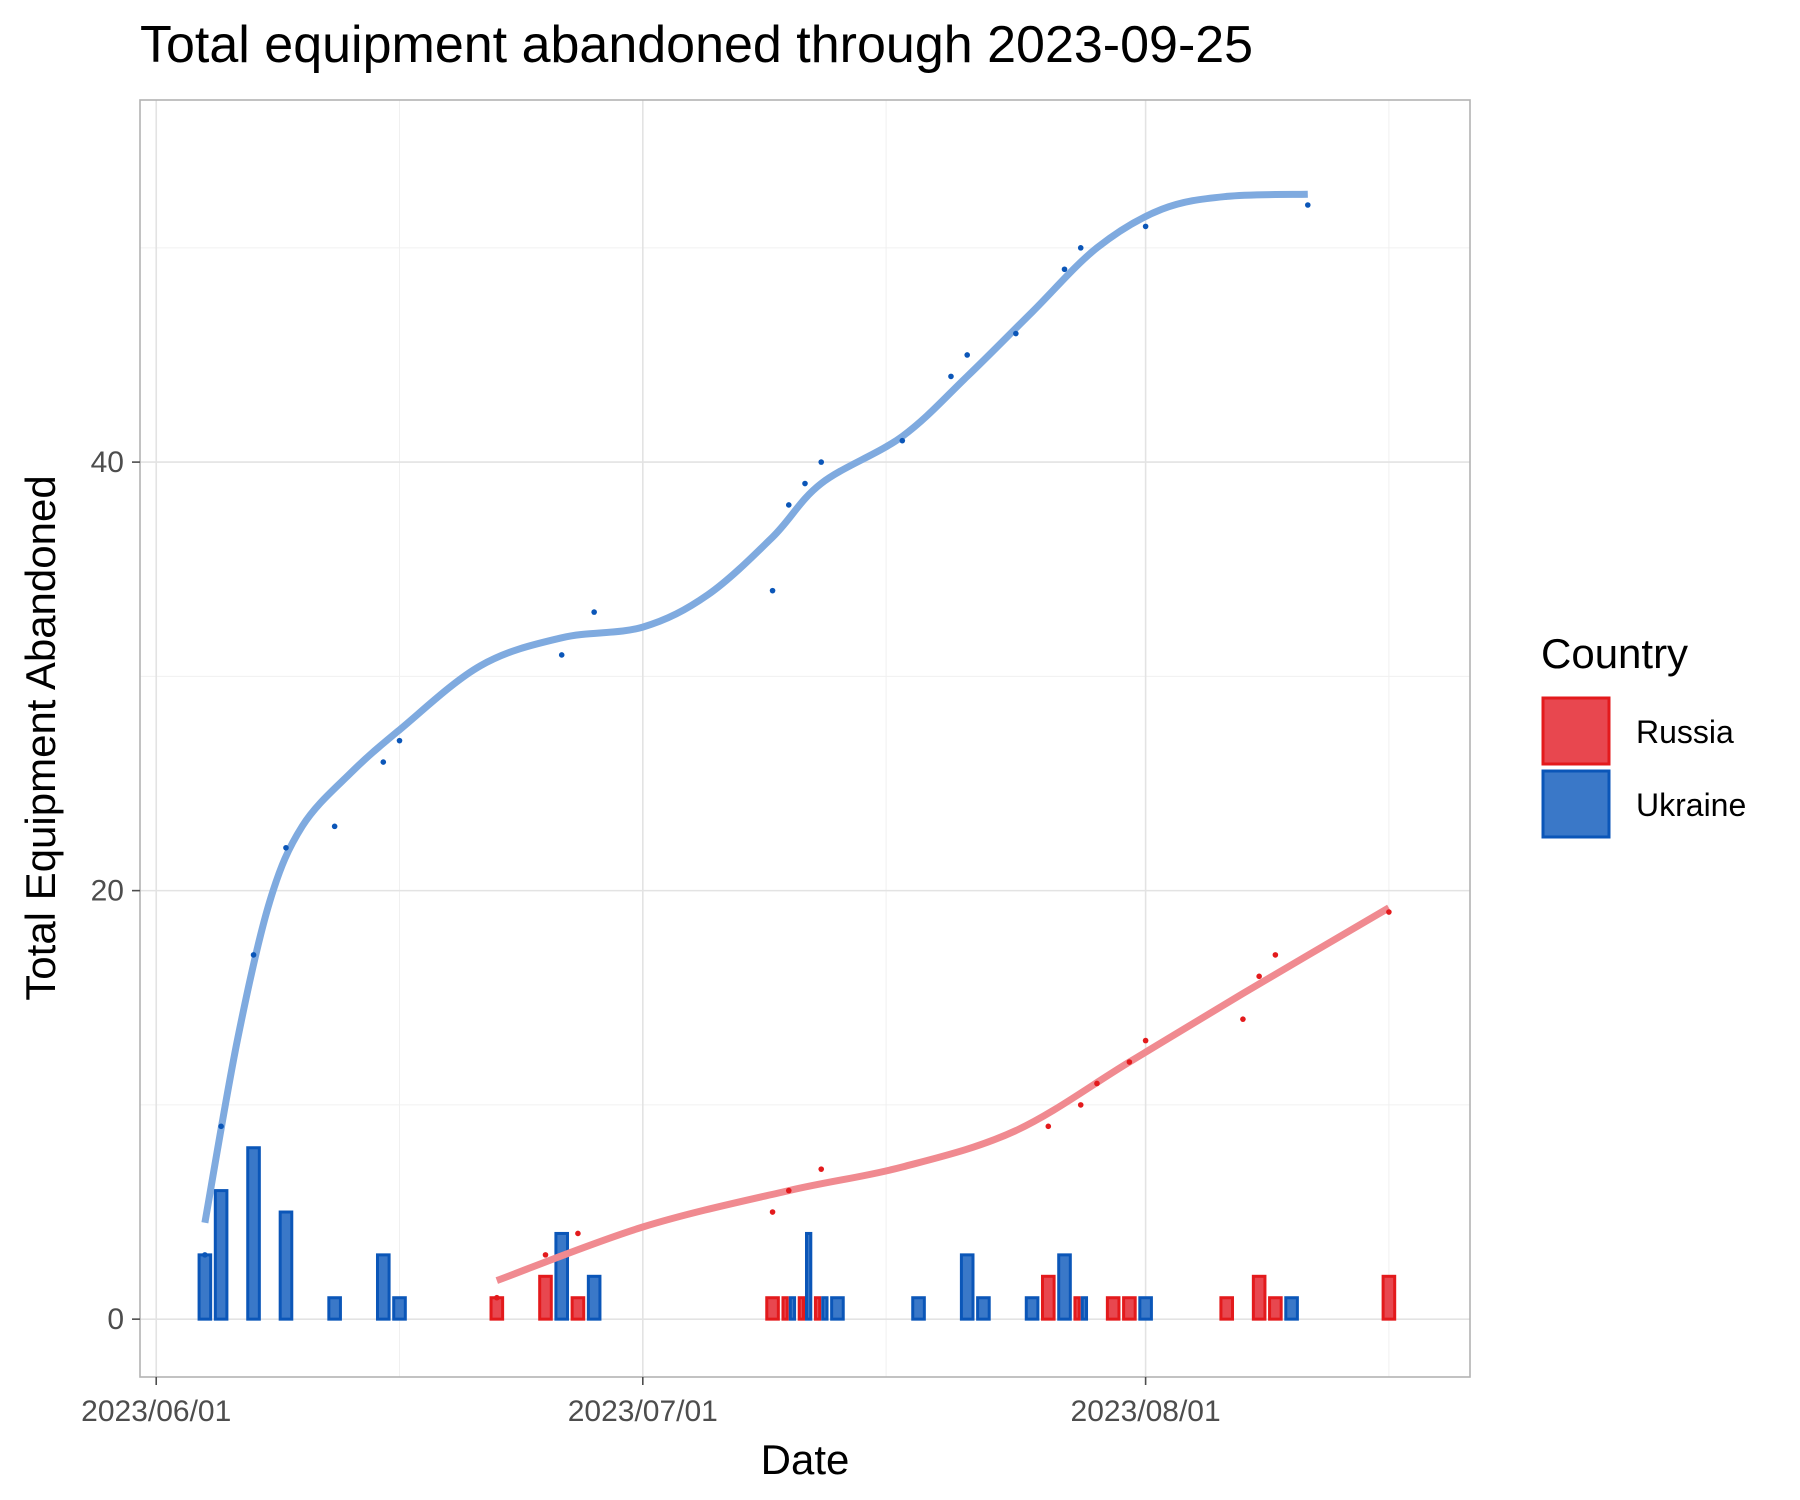 This screenshot has height=1500, width=1800. I want to click on x-tick-label: 2023/06/01, so click(156, 1411).